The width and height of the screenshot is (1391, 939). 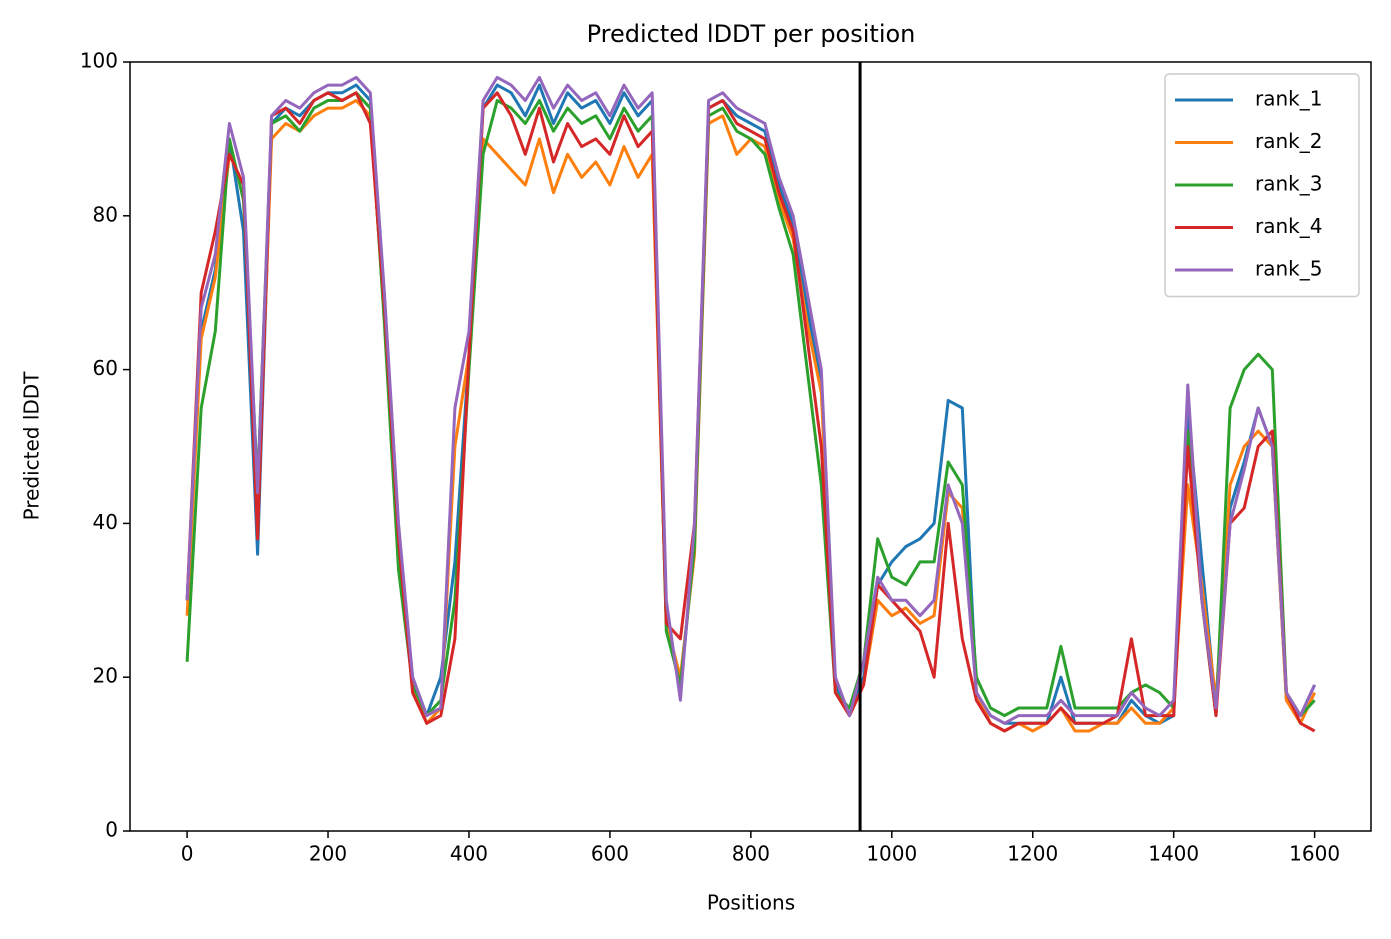 I want to click on legend-label: rank_4, so click(x=1288, y=226).